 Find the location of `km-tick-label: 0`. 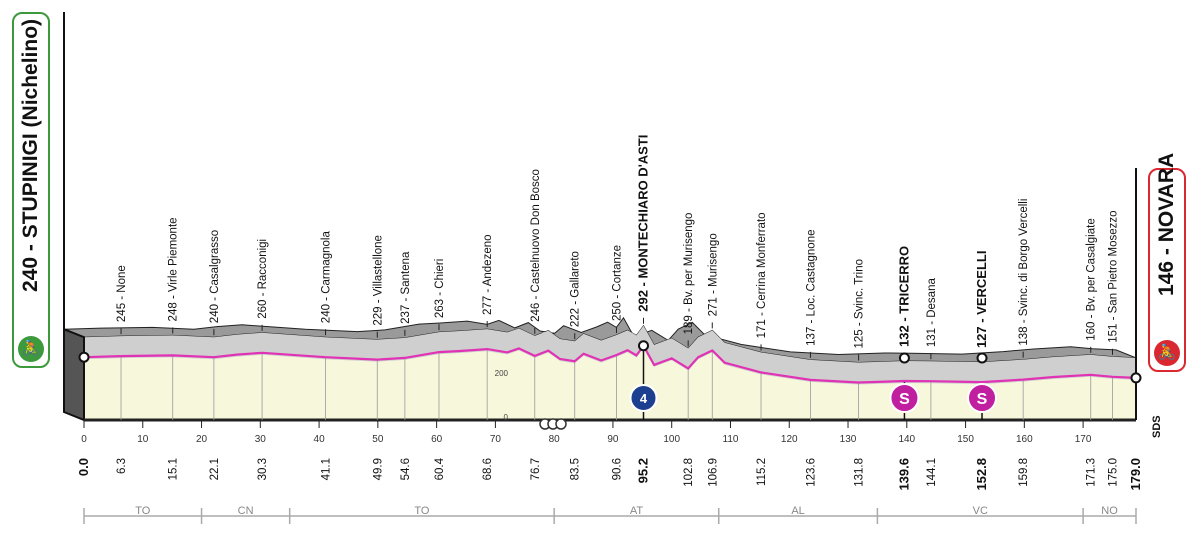

km-tick-label: 0 is located at coordinates (84, 439).